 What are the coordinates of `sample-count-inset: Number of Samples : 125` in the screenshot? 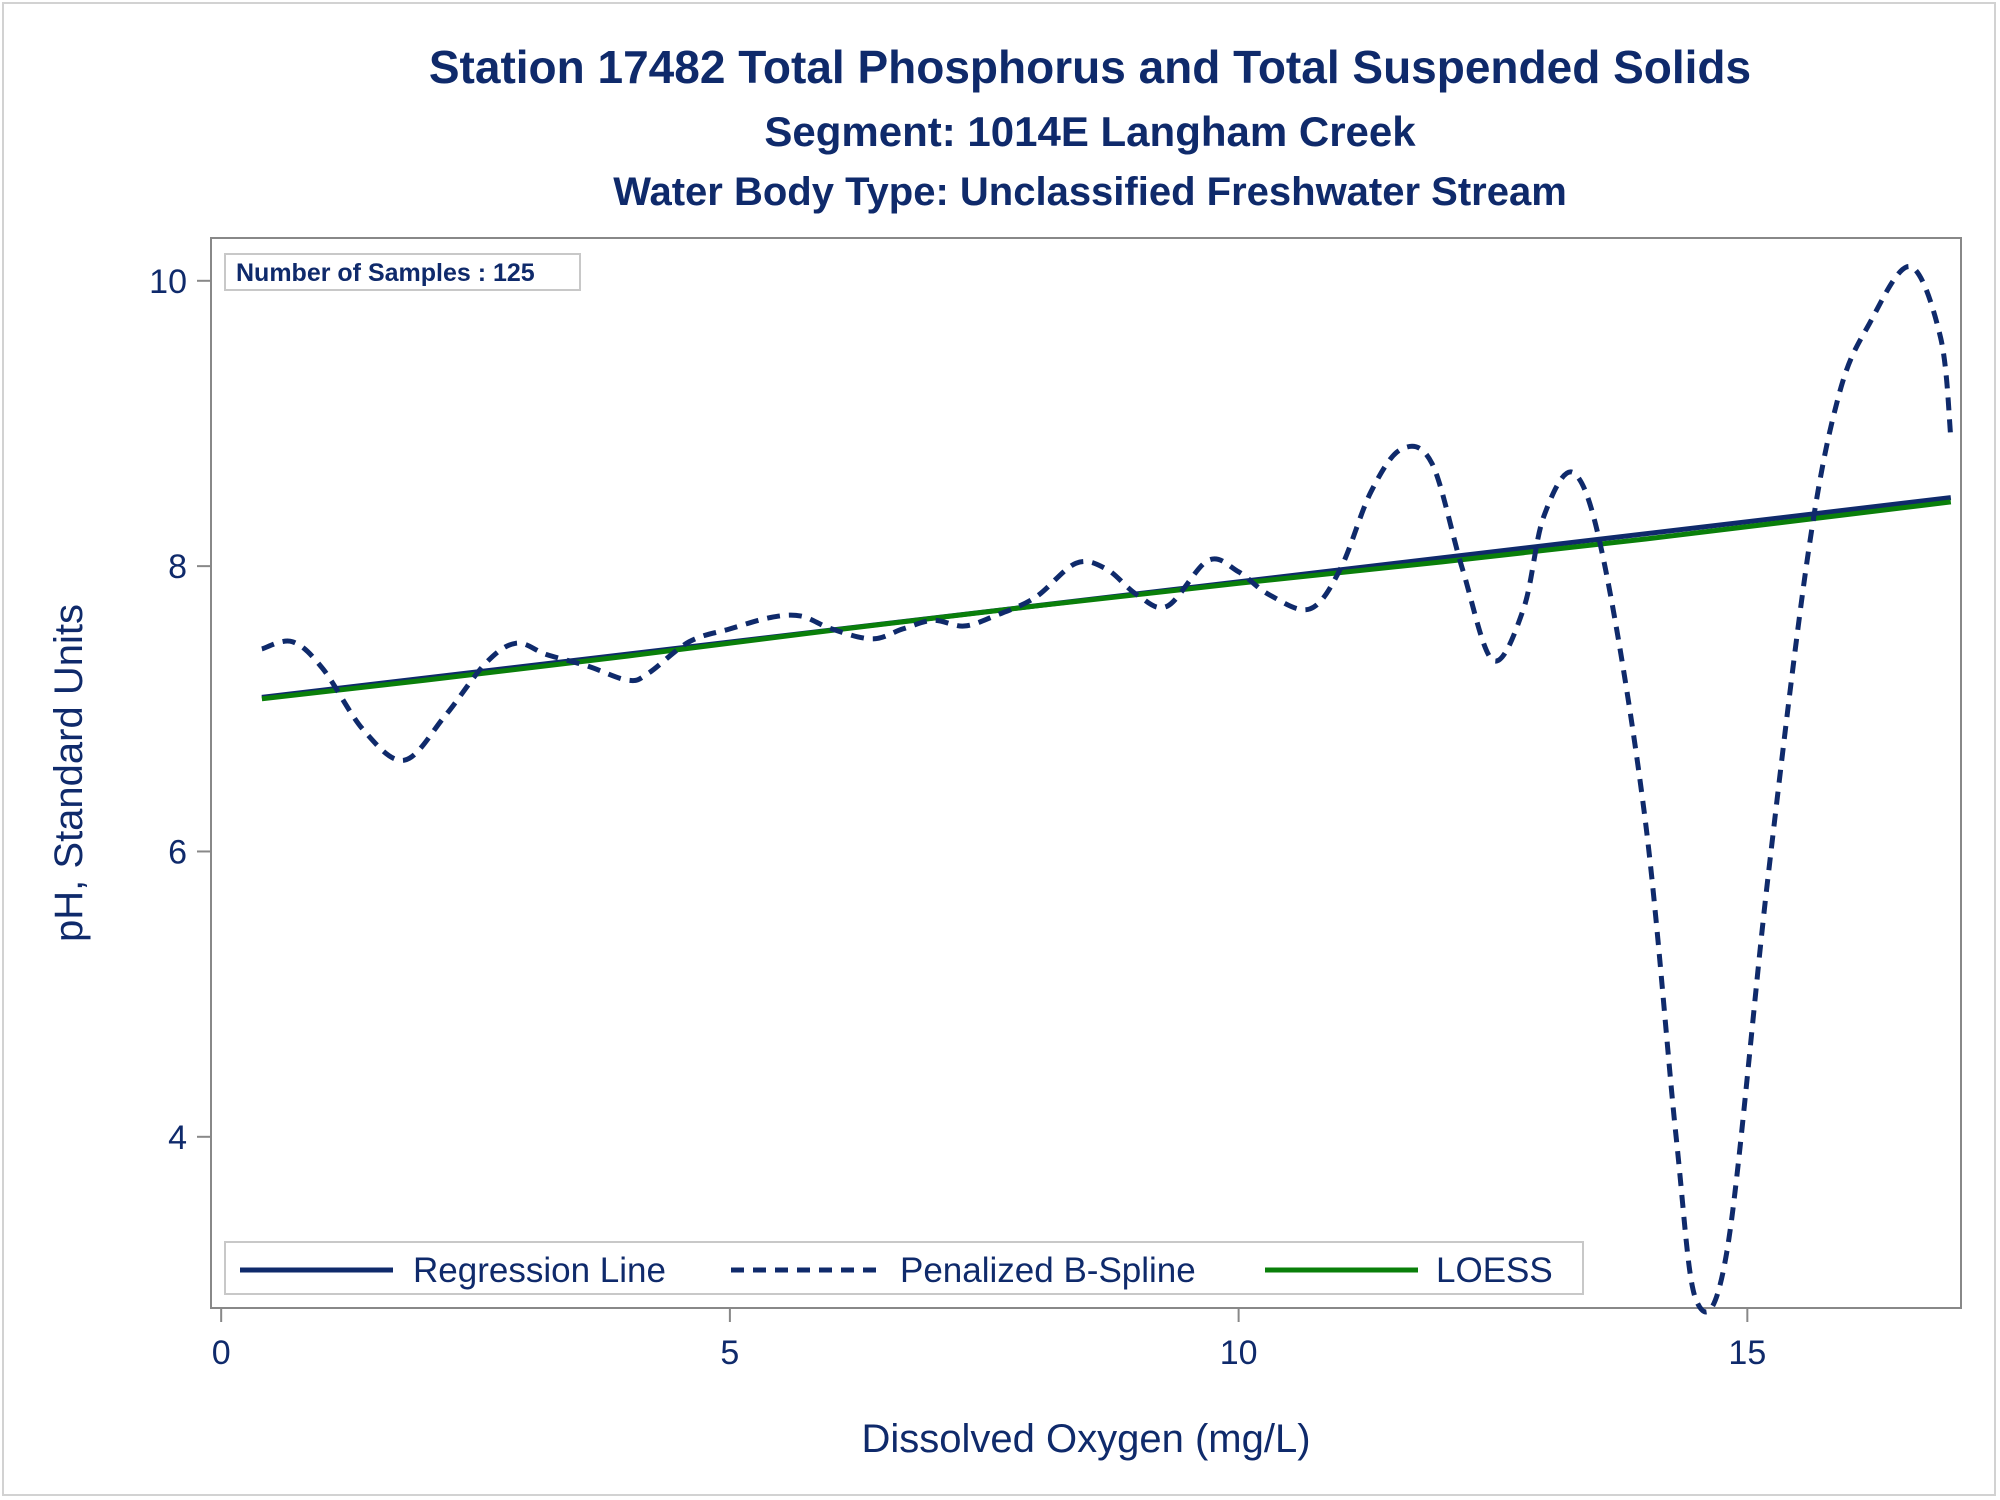 It's located at (402, 272).